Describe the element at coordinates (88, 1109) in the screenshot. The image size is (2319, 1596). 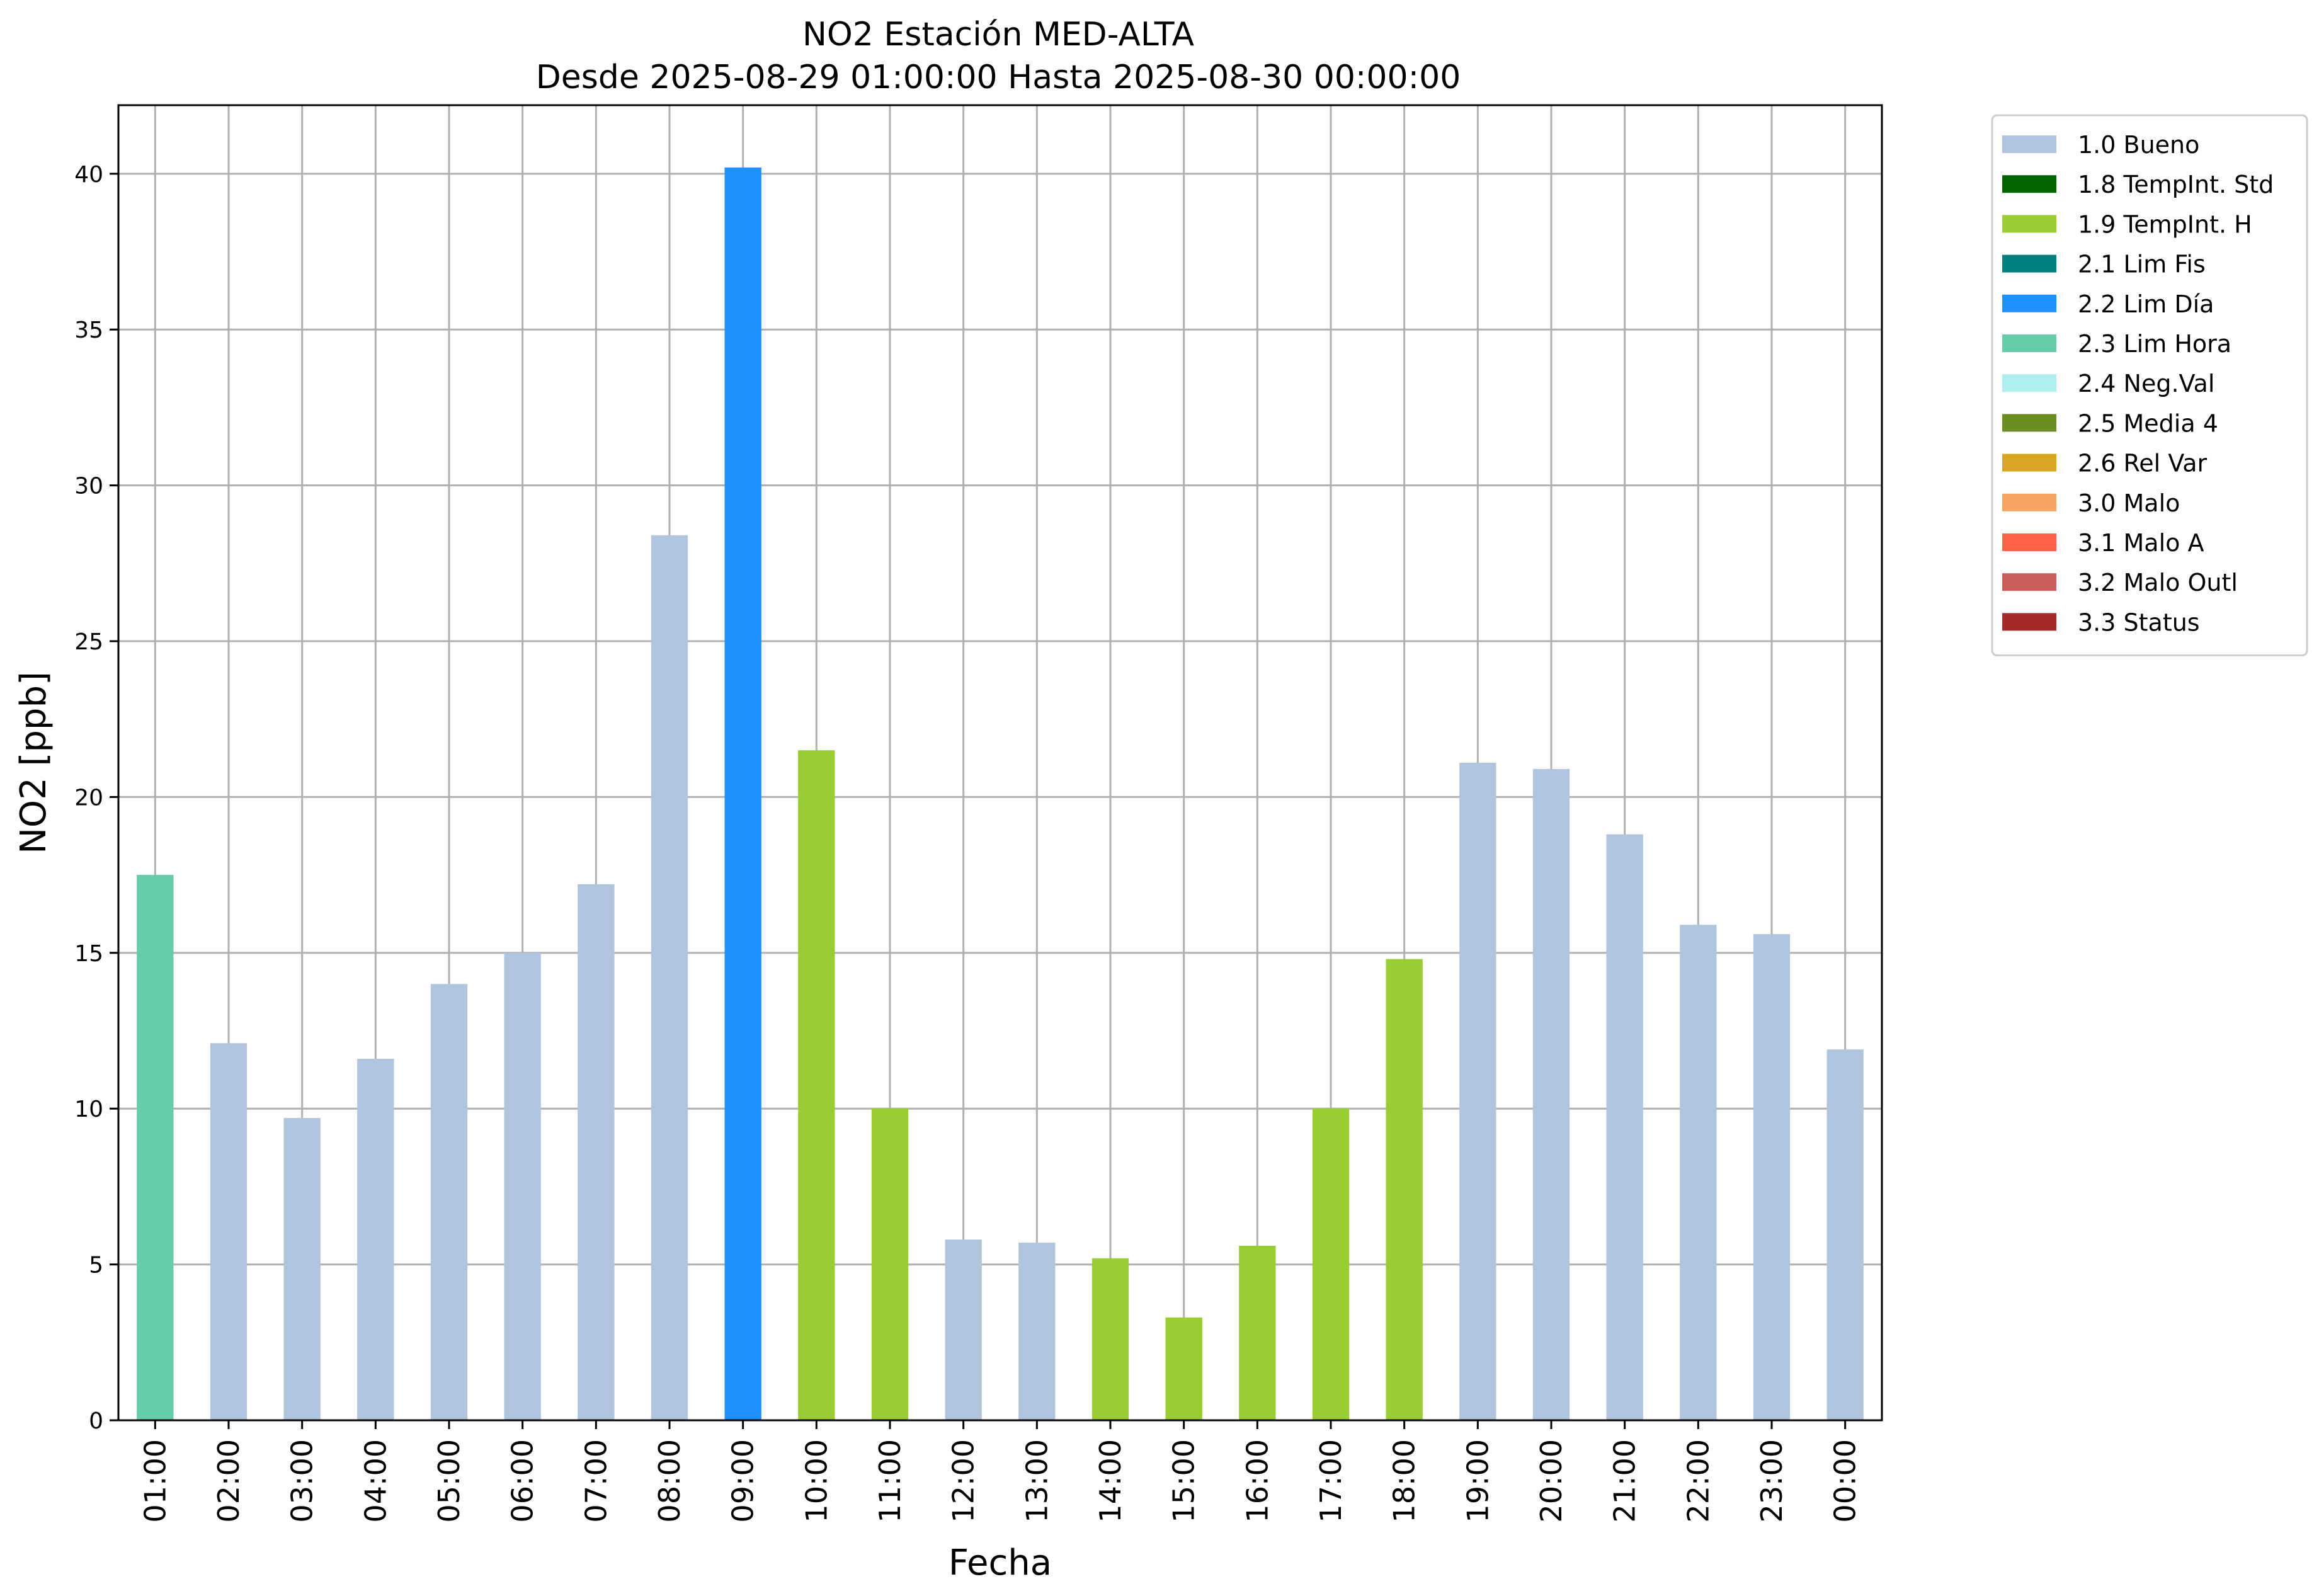
I see `y-tick-label: 10` at that location.